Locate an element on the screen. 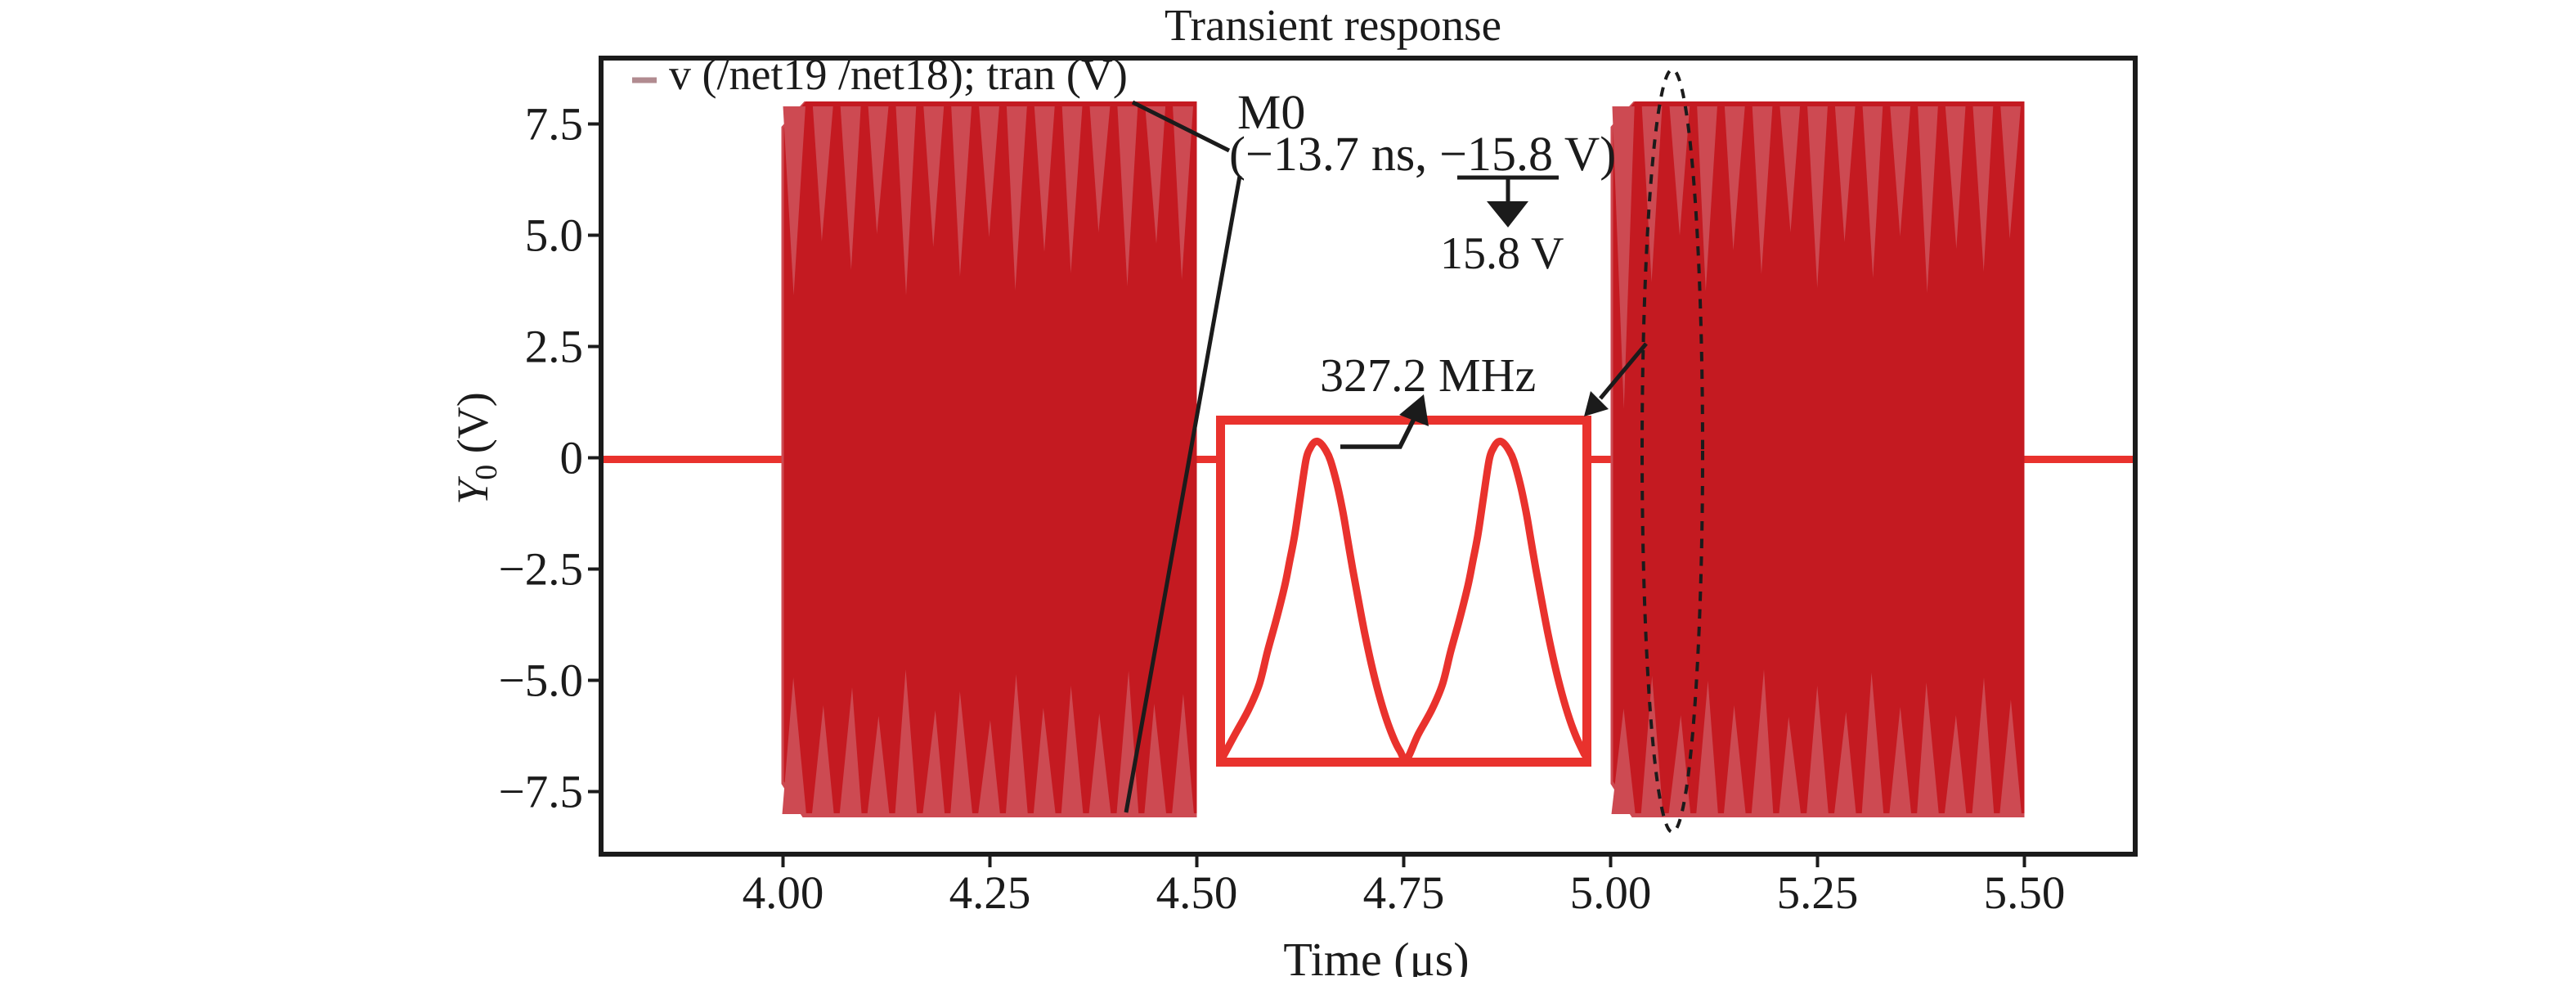  svg-text: Transient response is located at coordinates (1333, 25).